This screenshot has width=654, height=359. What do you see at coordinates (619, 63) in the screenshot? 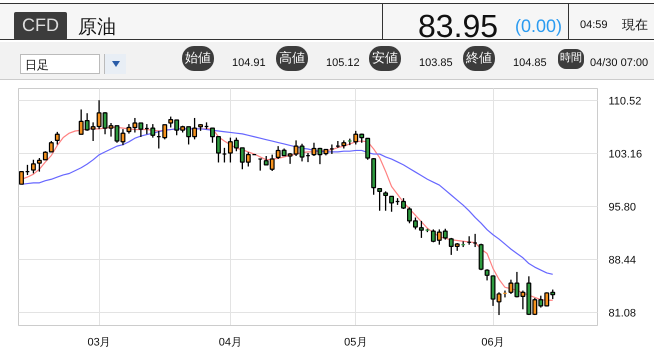
I see `text: 04/30 07:00` at bounding box center [619, 63].